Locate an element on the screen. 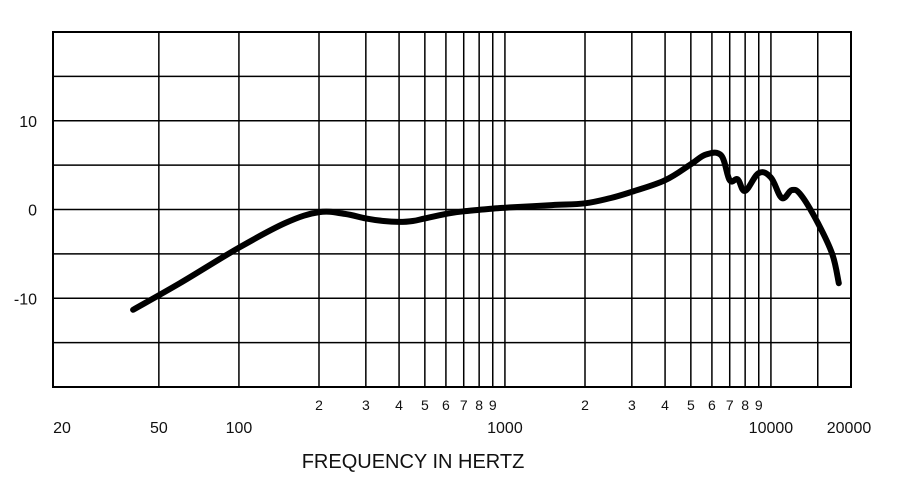 Image resolution: width=900 pixels, height=490 pixels. x-major-tick-label: 1000 is located at coordinates (505, 428).